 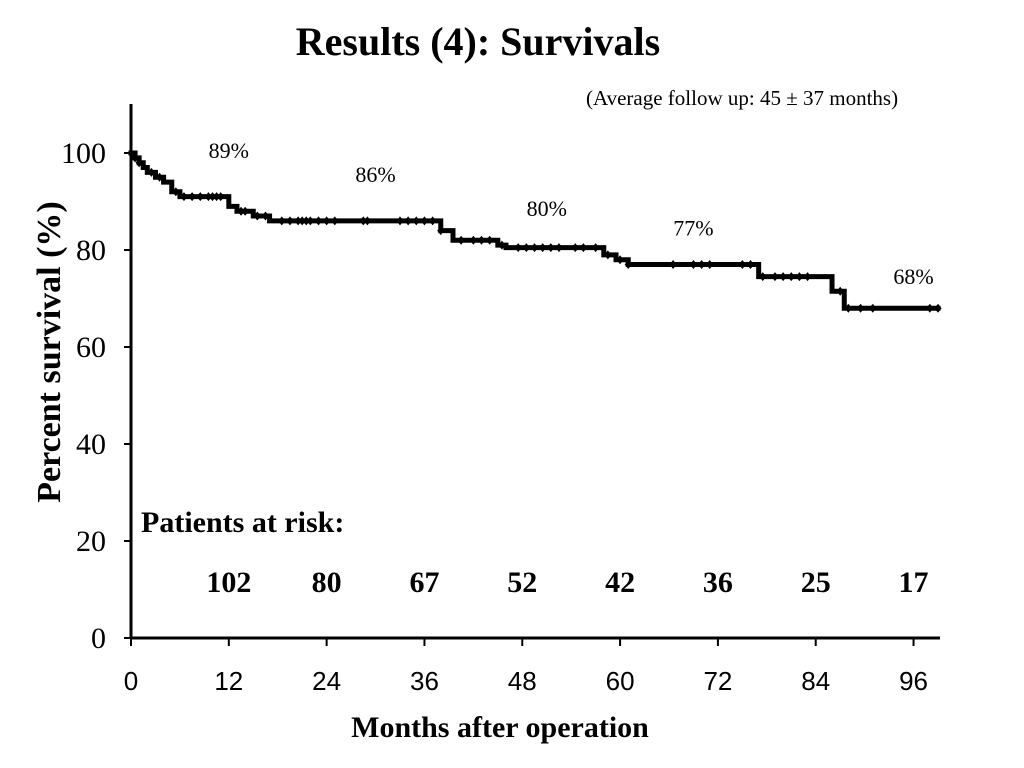 What do you see at coordinates (91, 541) in the screenshot?
I see `y-tick-label: 20` at bounding box center [91, 541].